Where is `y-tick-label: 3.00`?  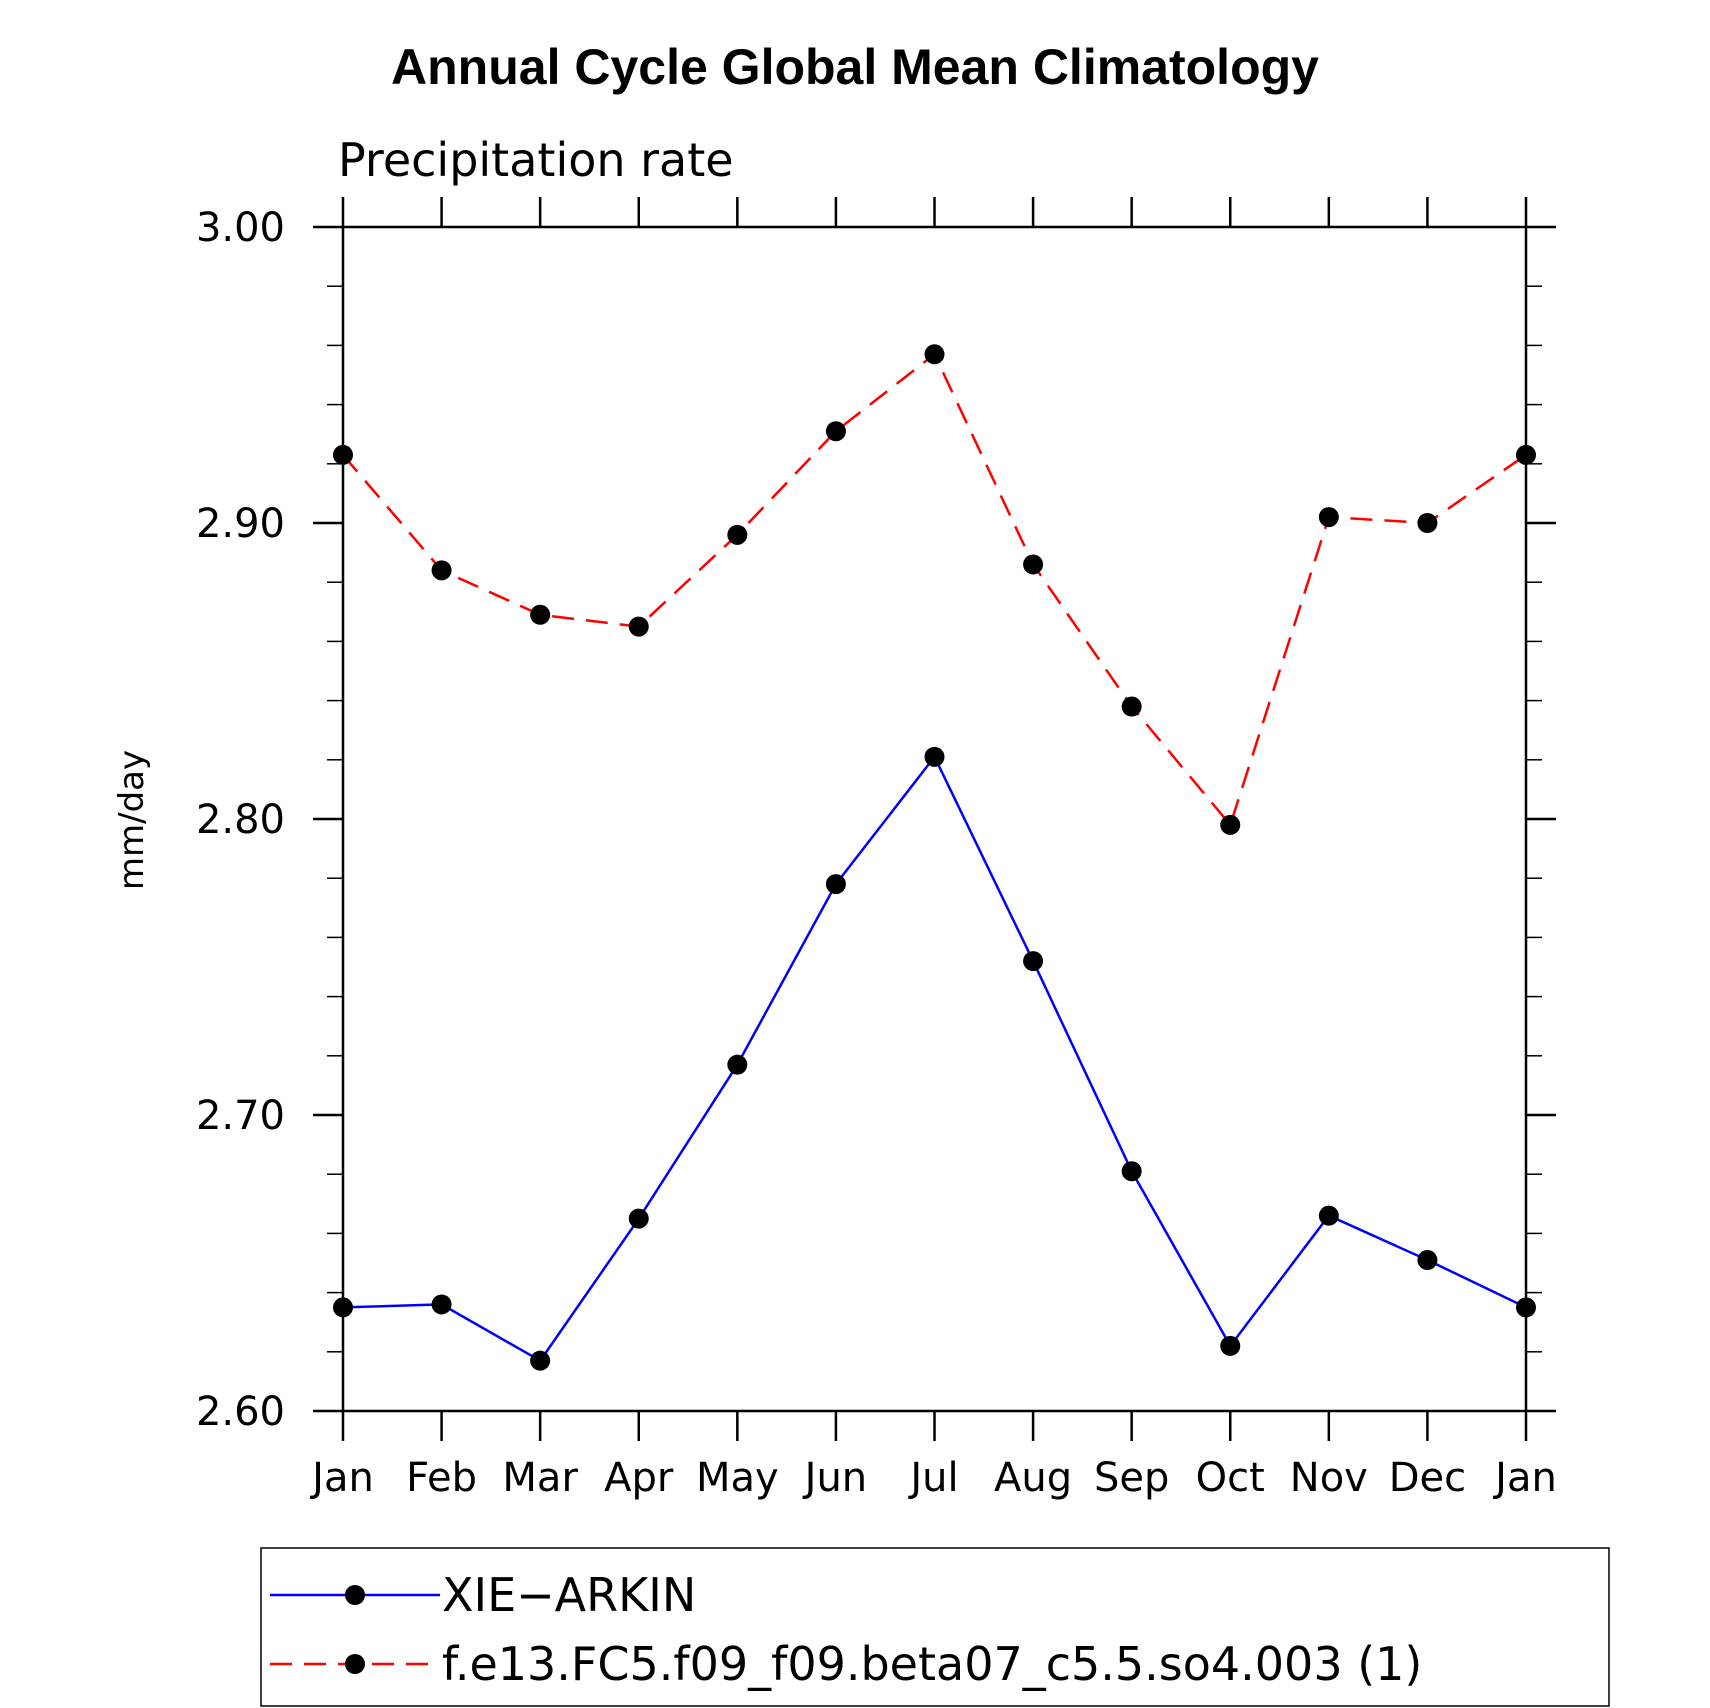 y-tick-label: 3.00 is located at coordinates (240, 228).